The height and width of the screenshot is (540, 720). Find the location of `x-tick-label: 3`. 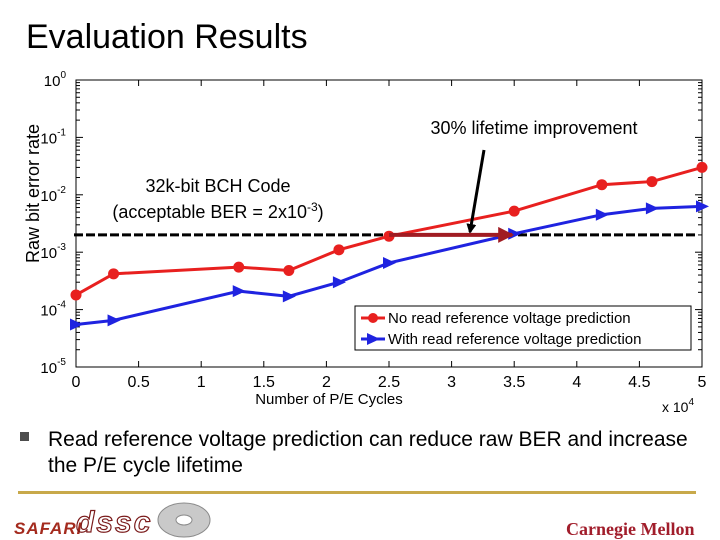

x-tick-label: 3 is located at coordinates (451, 382).